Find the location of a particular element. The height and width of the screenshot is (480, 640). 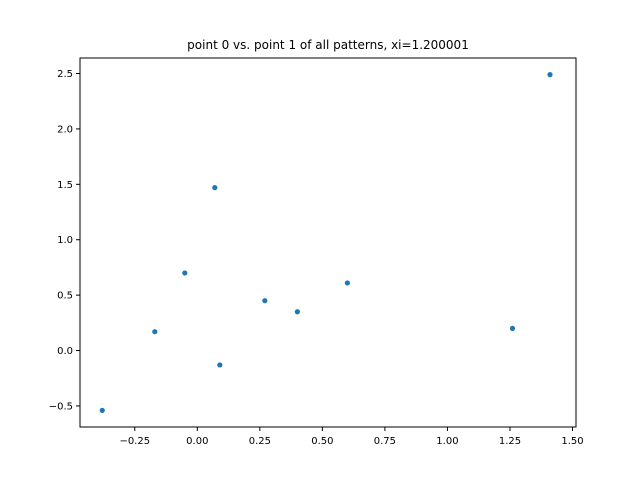

x-tick-label: 1.00 is located at coordinates (447, 441).